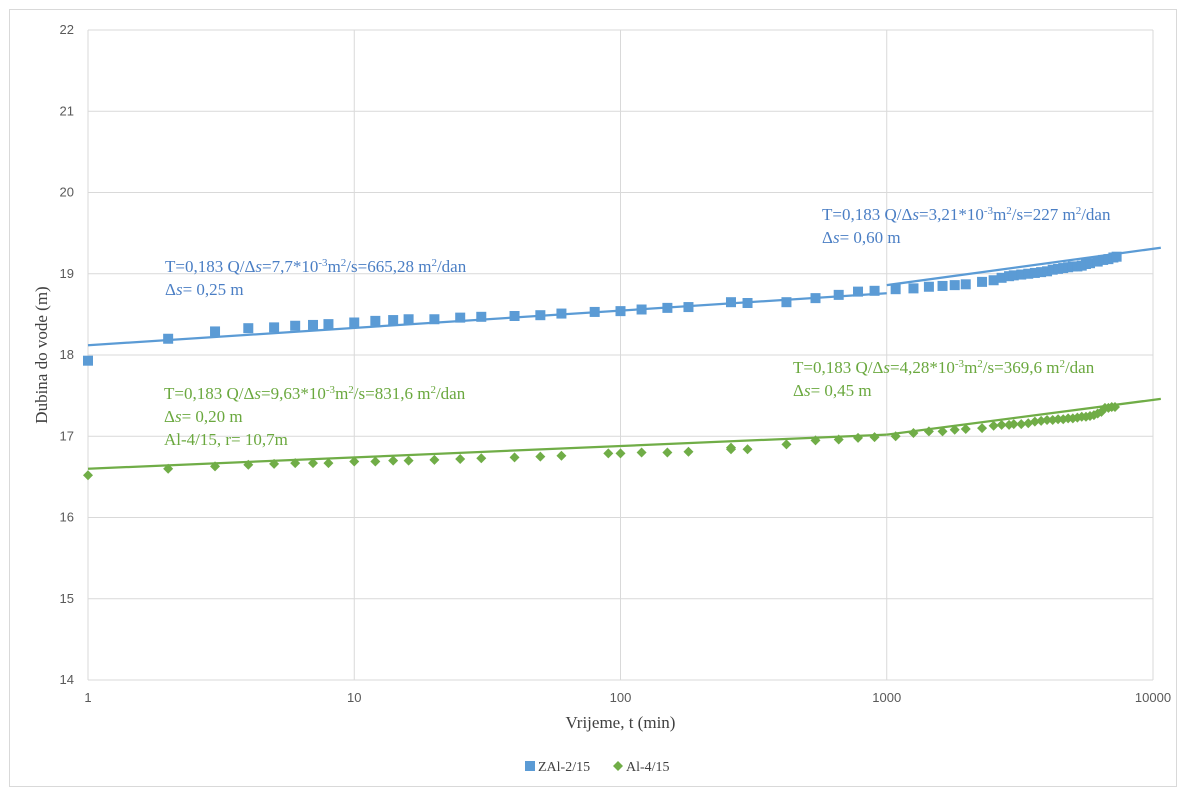 The image size is (1180, 789). I want to click on y-axis-title: Dubina do vode (m), so click(41, 354).